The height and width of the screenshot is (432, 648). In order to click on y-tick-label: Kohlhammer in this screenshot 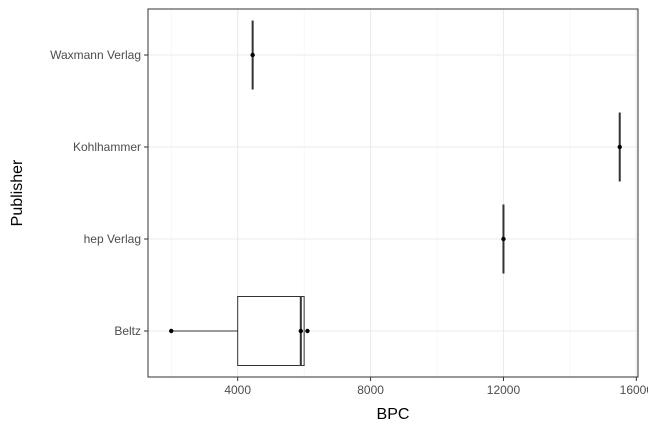, I will do `click(107, 147)`.